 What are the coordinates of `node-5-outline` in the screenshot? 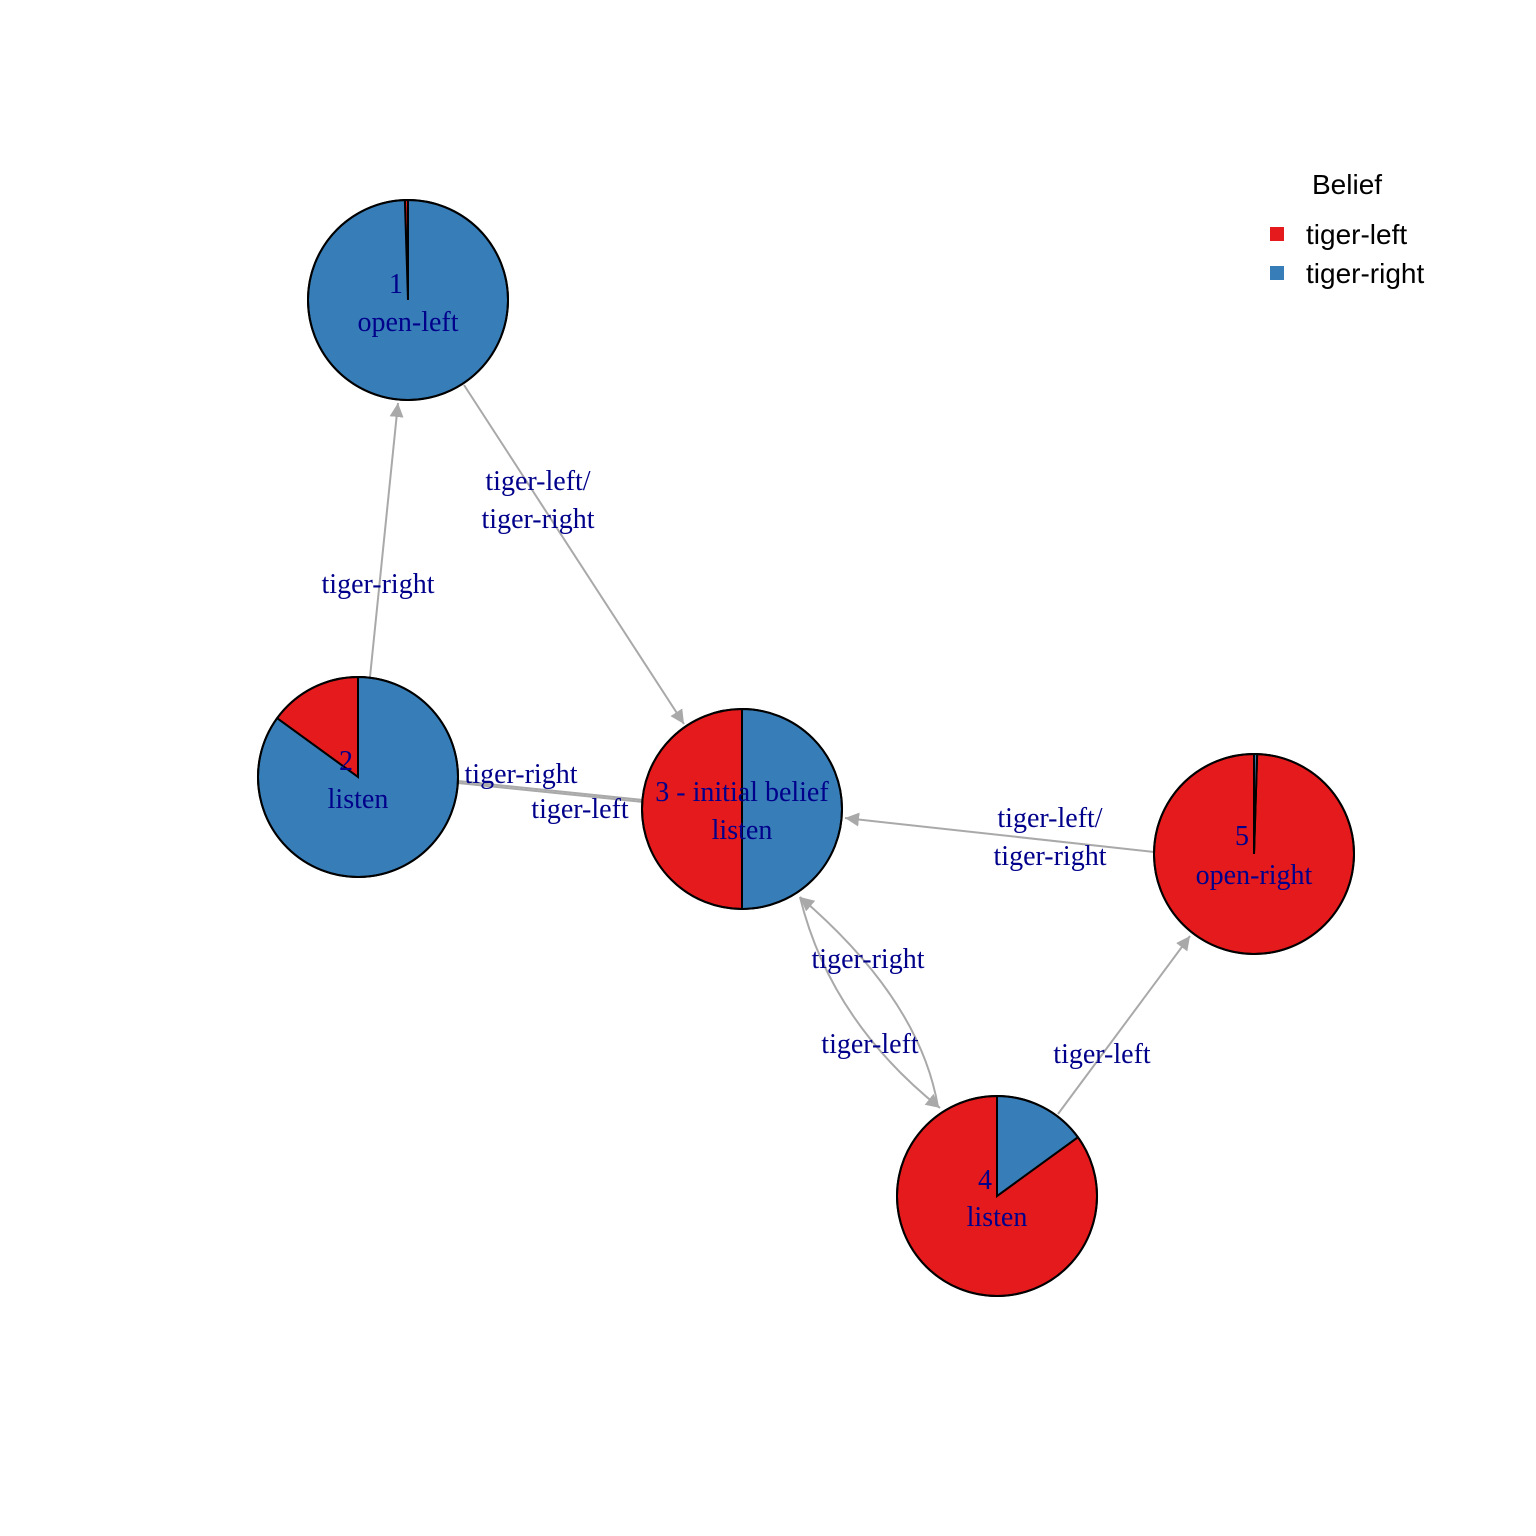 It's located at (1254, 854).